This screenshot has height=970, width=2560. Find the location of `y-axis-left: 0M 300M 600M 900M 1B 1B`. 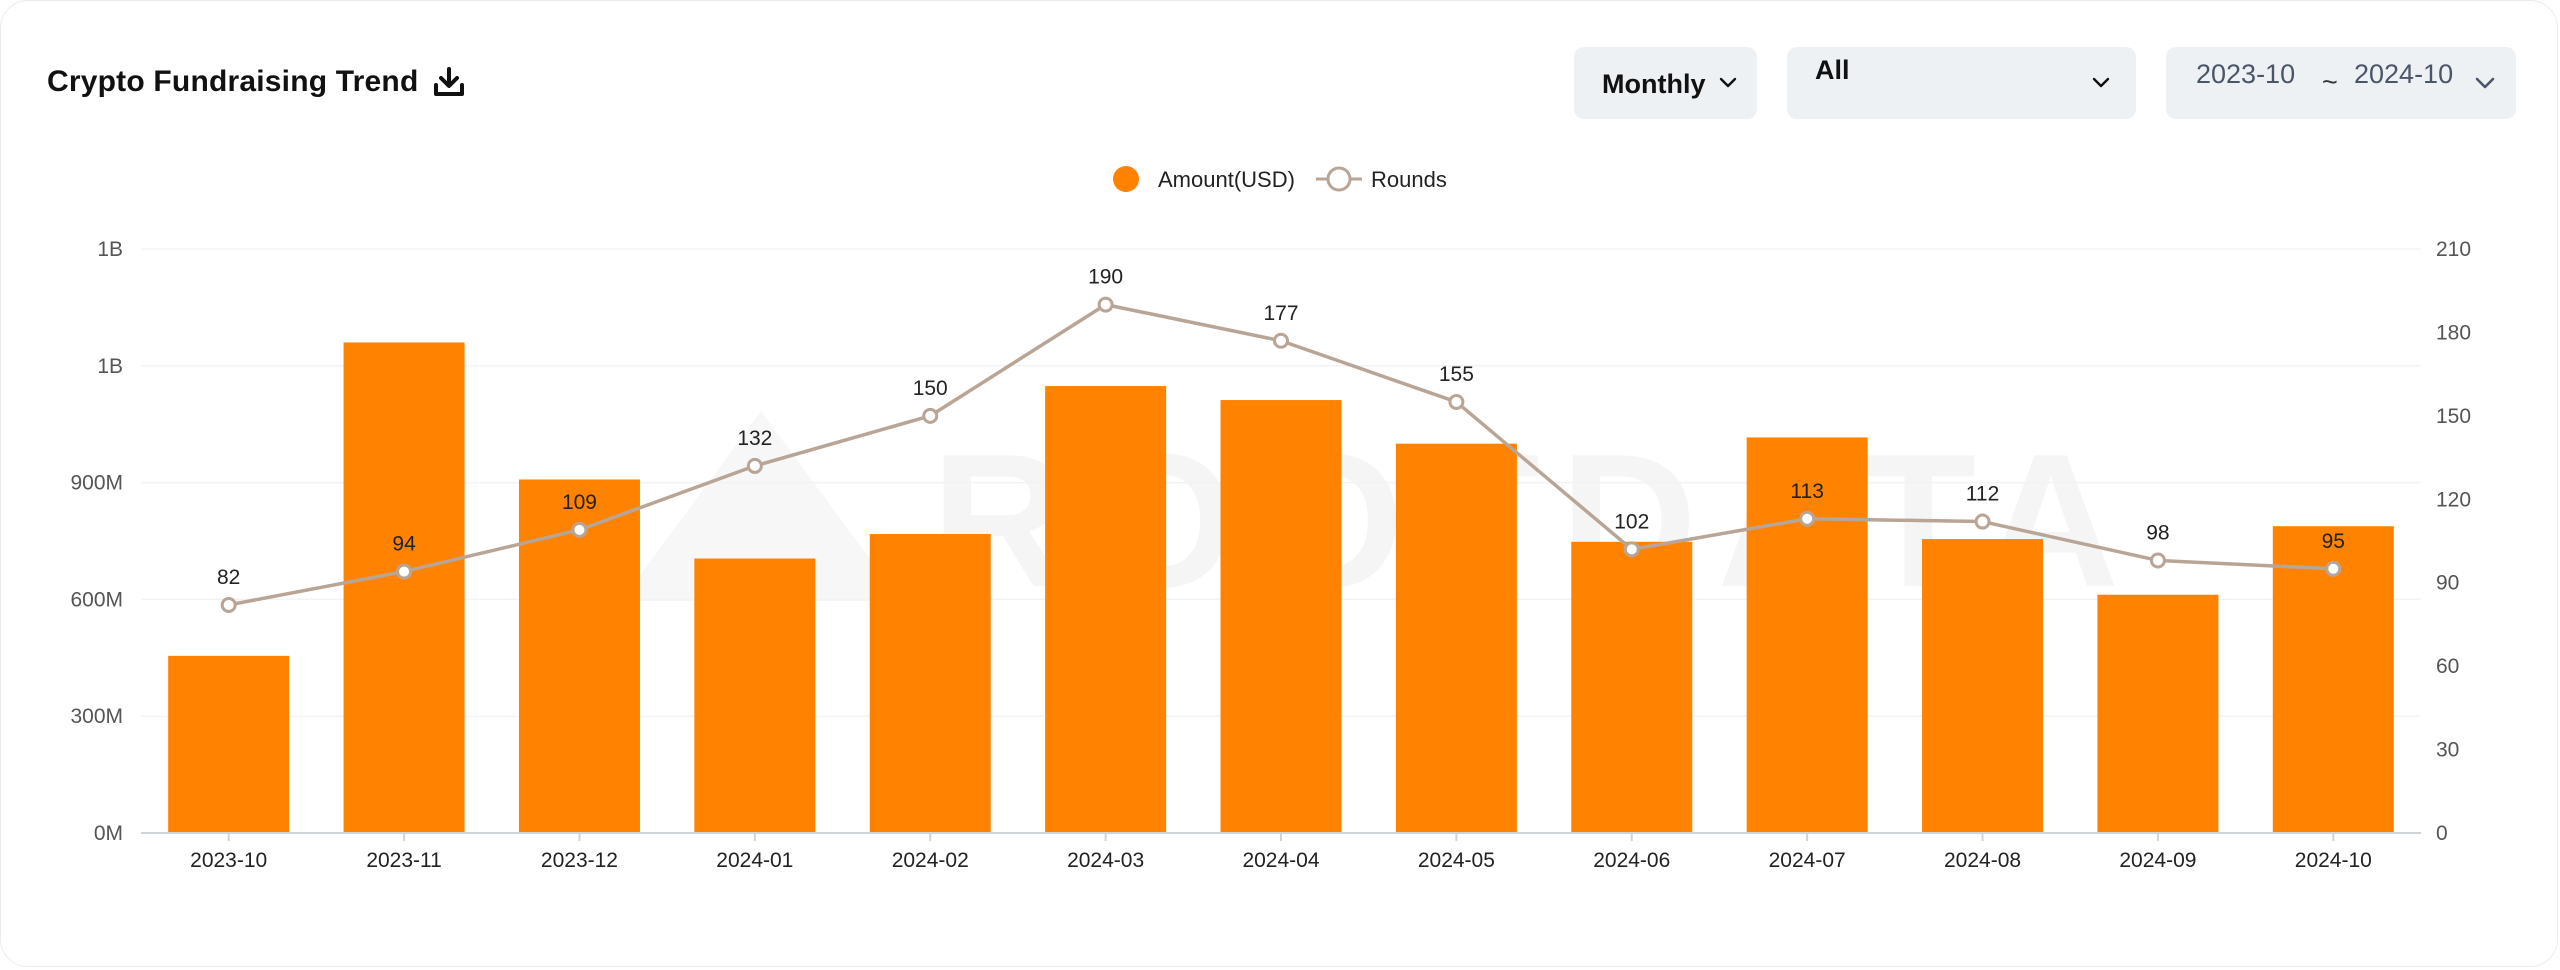

y-axis-left: 0M 300M 600M 900M 1B 1B is located at coordinates (96, 541).